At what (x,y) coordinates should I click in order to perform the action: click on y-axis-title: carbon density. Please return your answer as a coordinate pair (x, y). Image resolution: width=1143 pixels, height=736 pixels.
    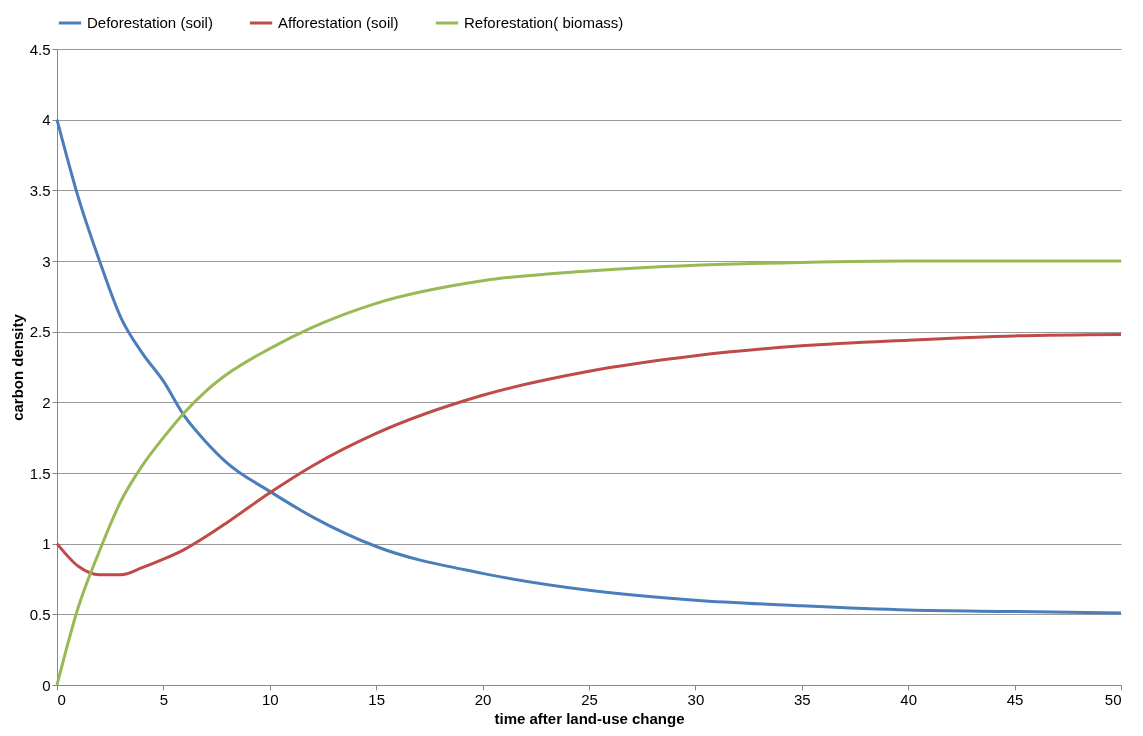
    Looking at the image, I should click on (17, 367).